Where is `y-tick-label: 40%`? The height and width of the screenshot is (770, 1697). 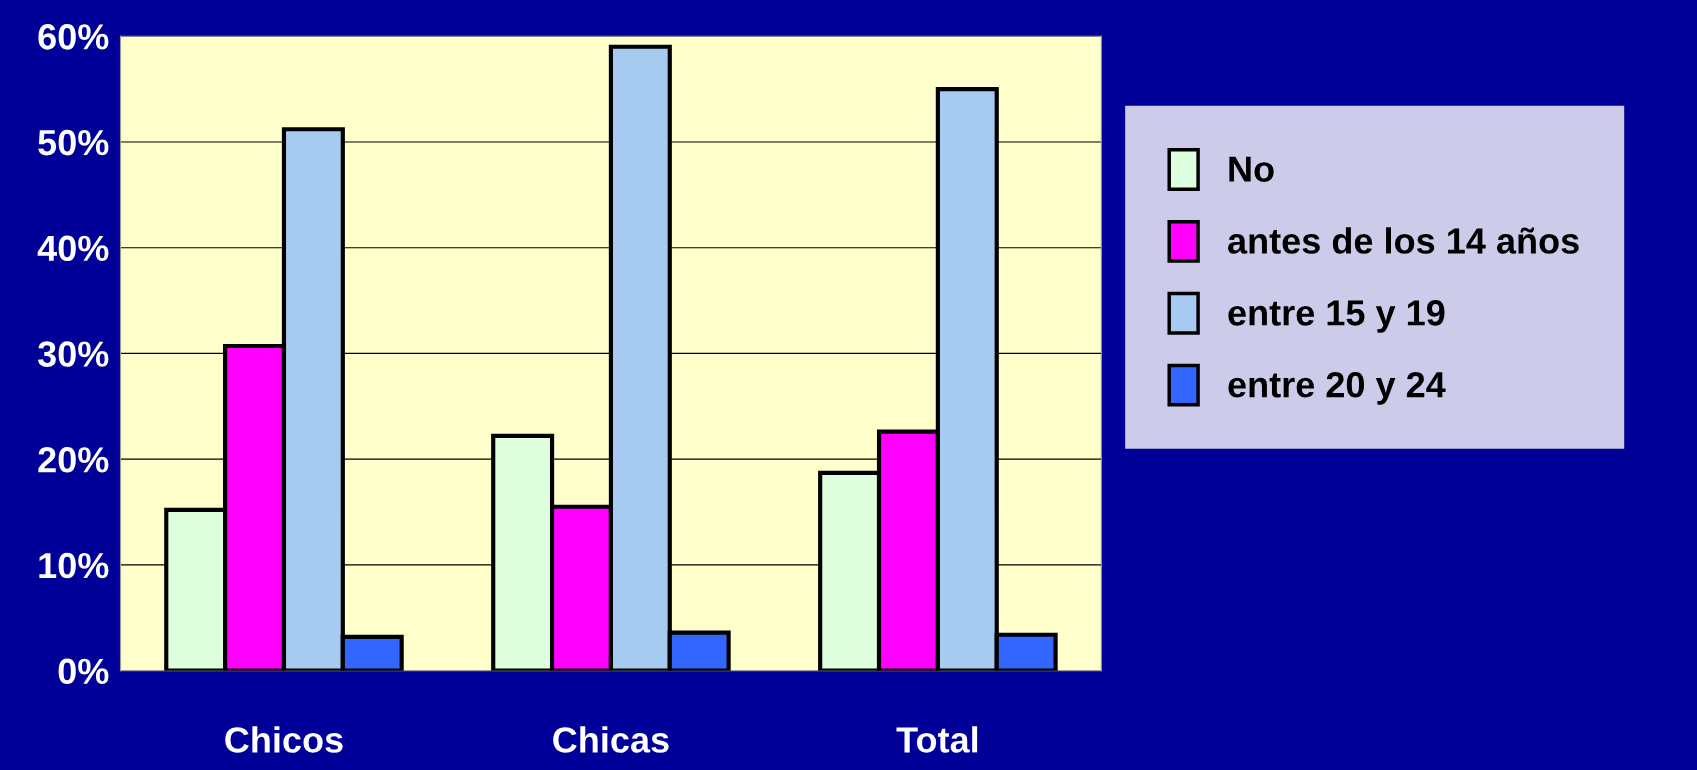
y-tick-label: 40% is located at coordinates (73, 248).